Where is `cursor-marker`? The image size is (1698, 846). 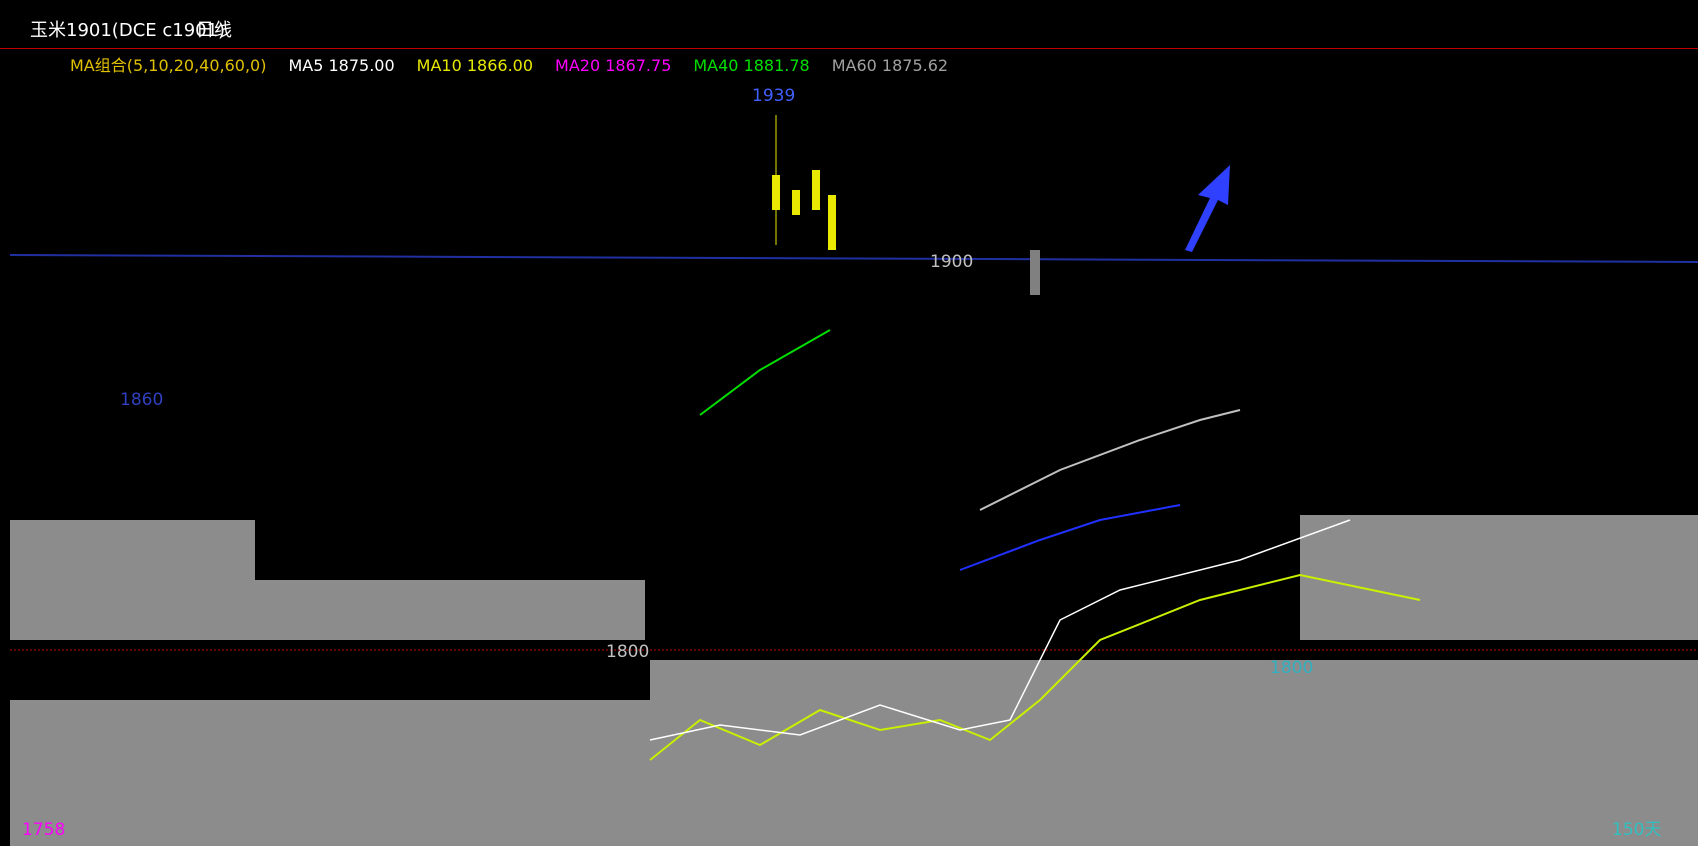 cursor-marker is located at coordinates (1035, 272).